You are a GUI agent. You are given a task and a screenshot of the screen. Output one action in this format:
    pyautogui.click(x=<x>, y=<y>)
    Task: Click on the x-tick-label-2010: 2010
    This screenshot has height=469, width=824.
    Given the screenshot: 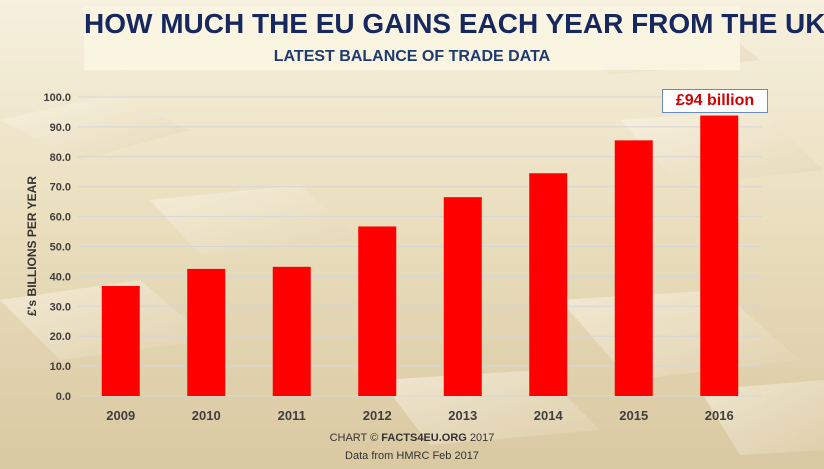 What is the action you would take?
    pyautogui.click(x=206, y=415)
    